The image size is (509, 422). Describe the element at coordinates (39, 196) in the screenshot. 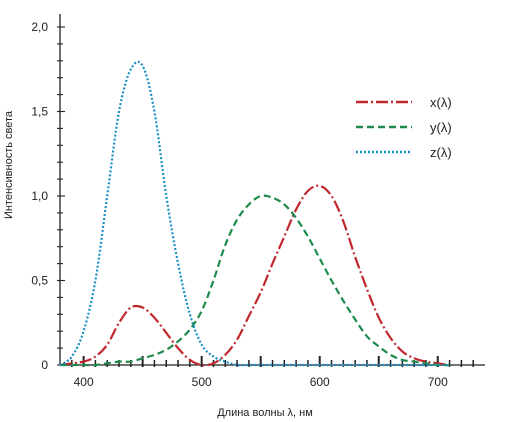

I see `y-tick-label: 1,0` at that location.